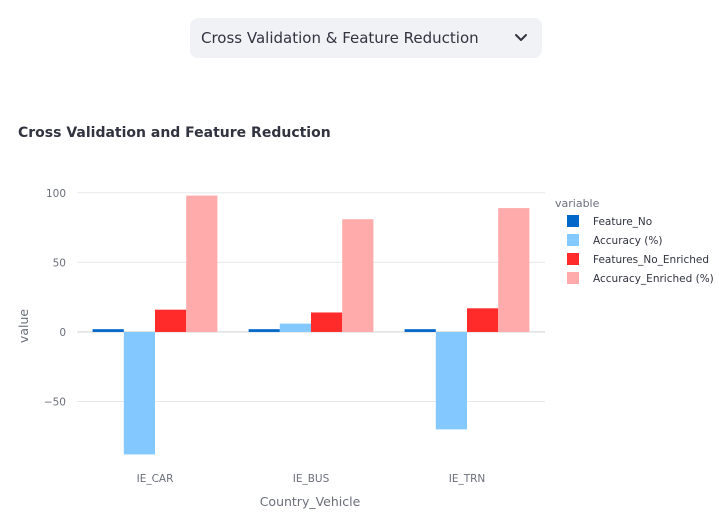  I want to click on y-tick-label: −50, so click(55, 403).